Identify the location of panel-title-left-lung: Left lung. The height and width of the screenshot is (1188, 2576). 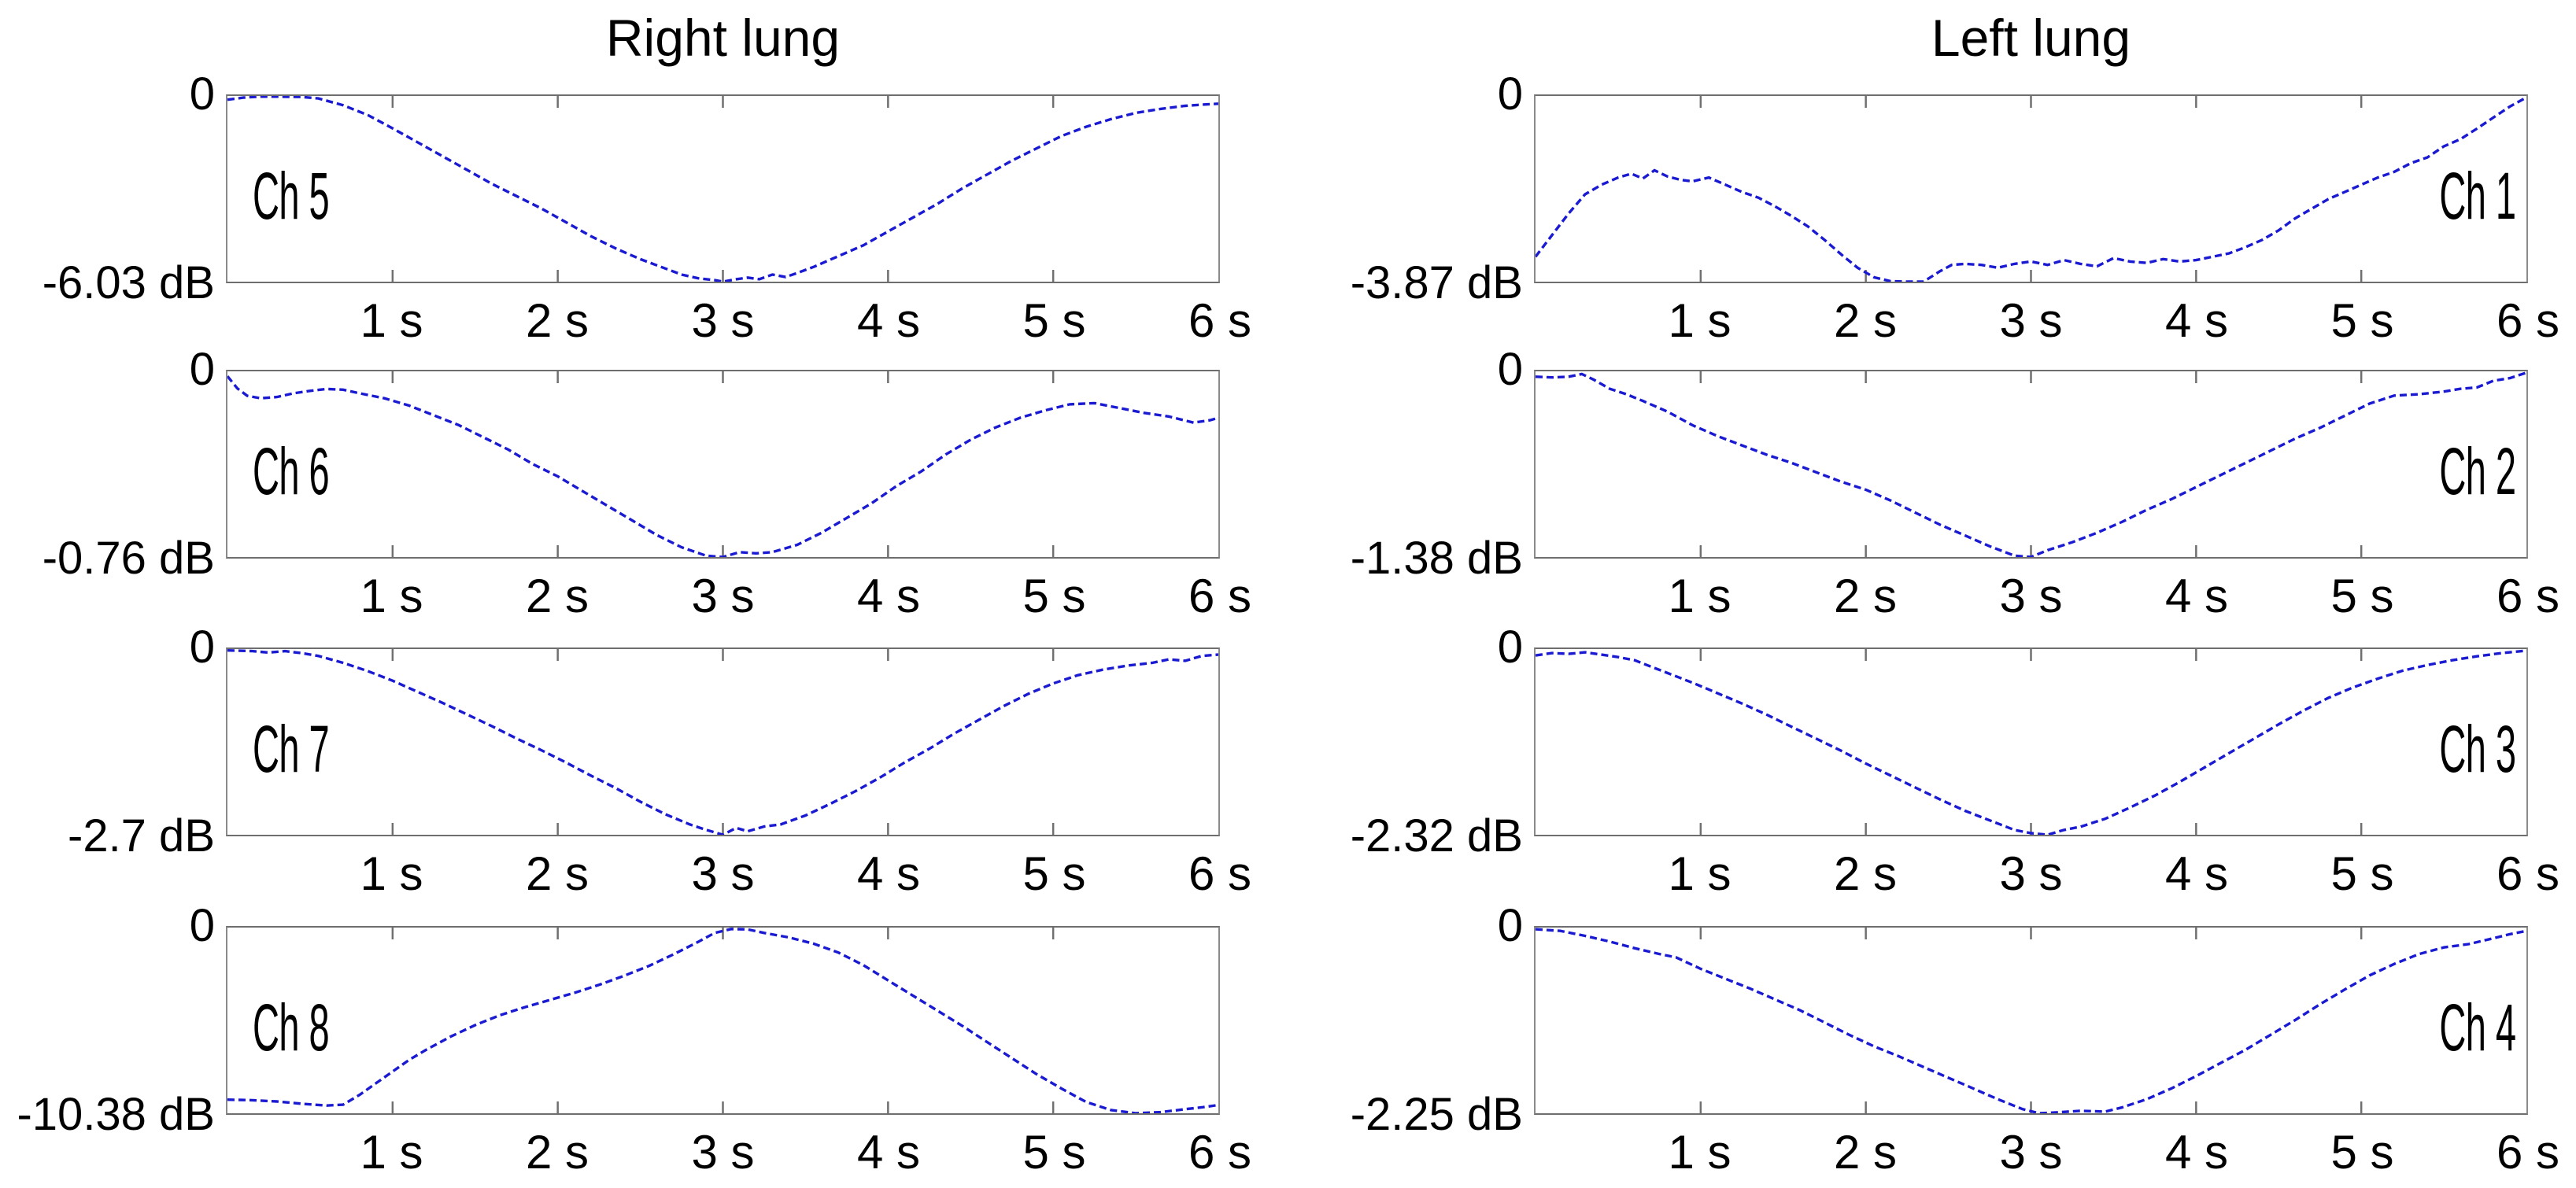
(2031, 38).